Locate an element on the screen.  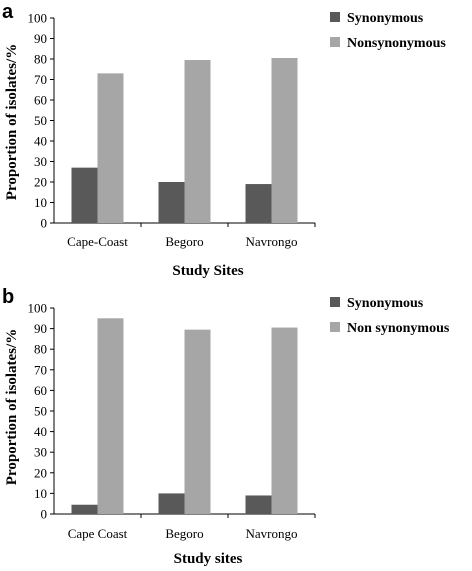
y-tick-label-b: 90 is located at coordinates (40, 328).